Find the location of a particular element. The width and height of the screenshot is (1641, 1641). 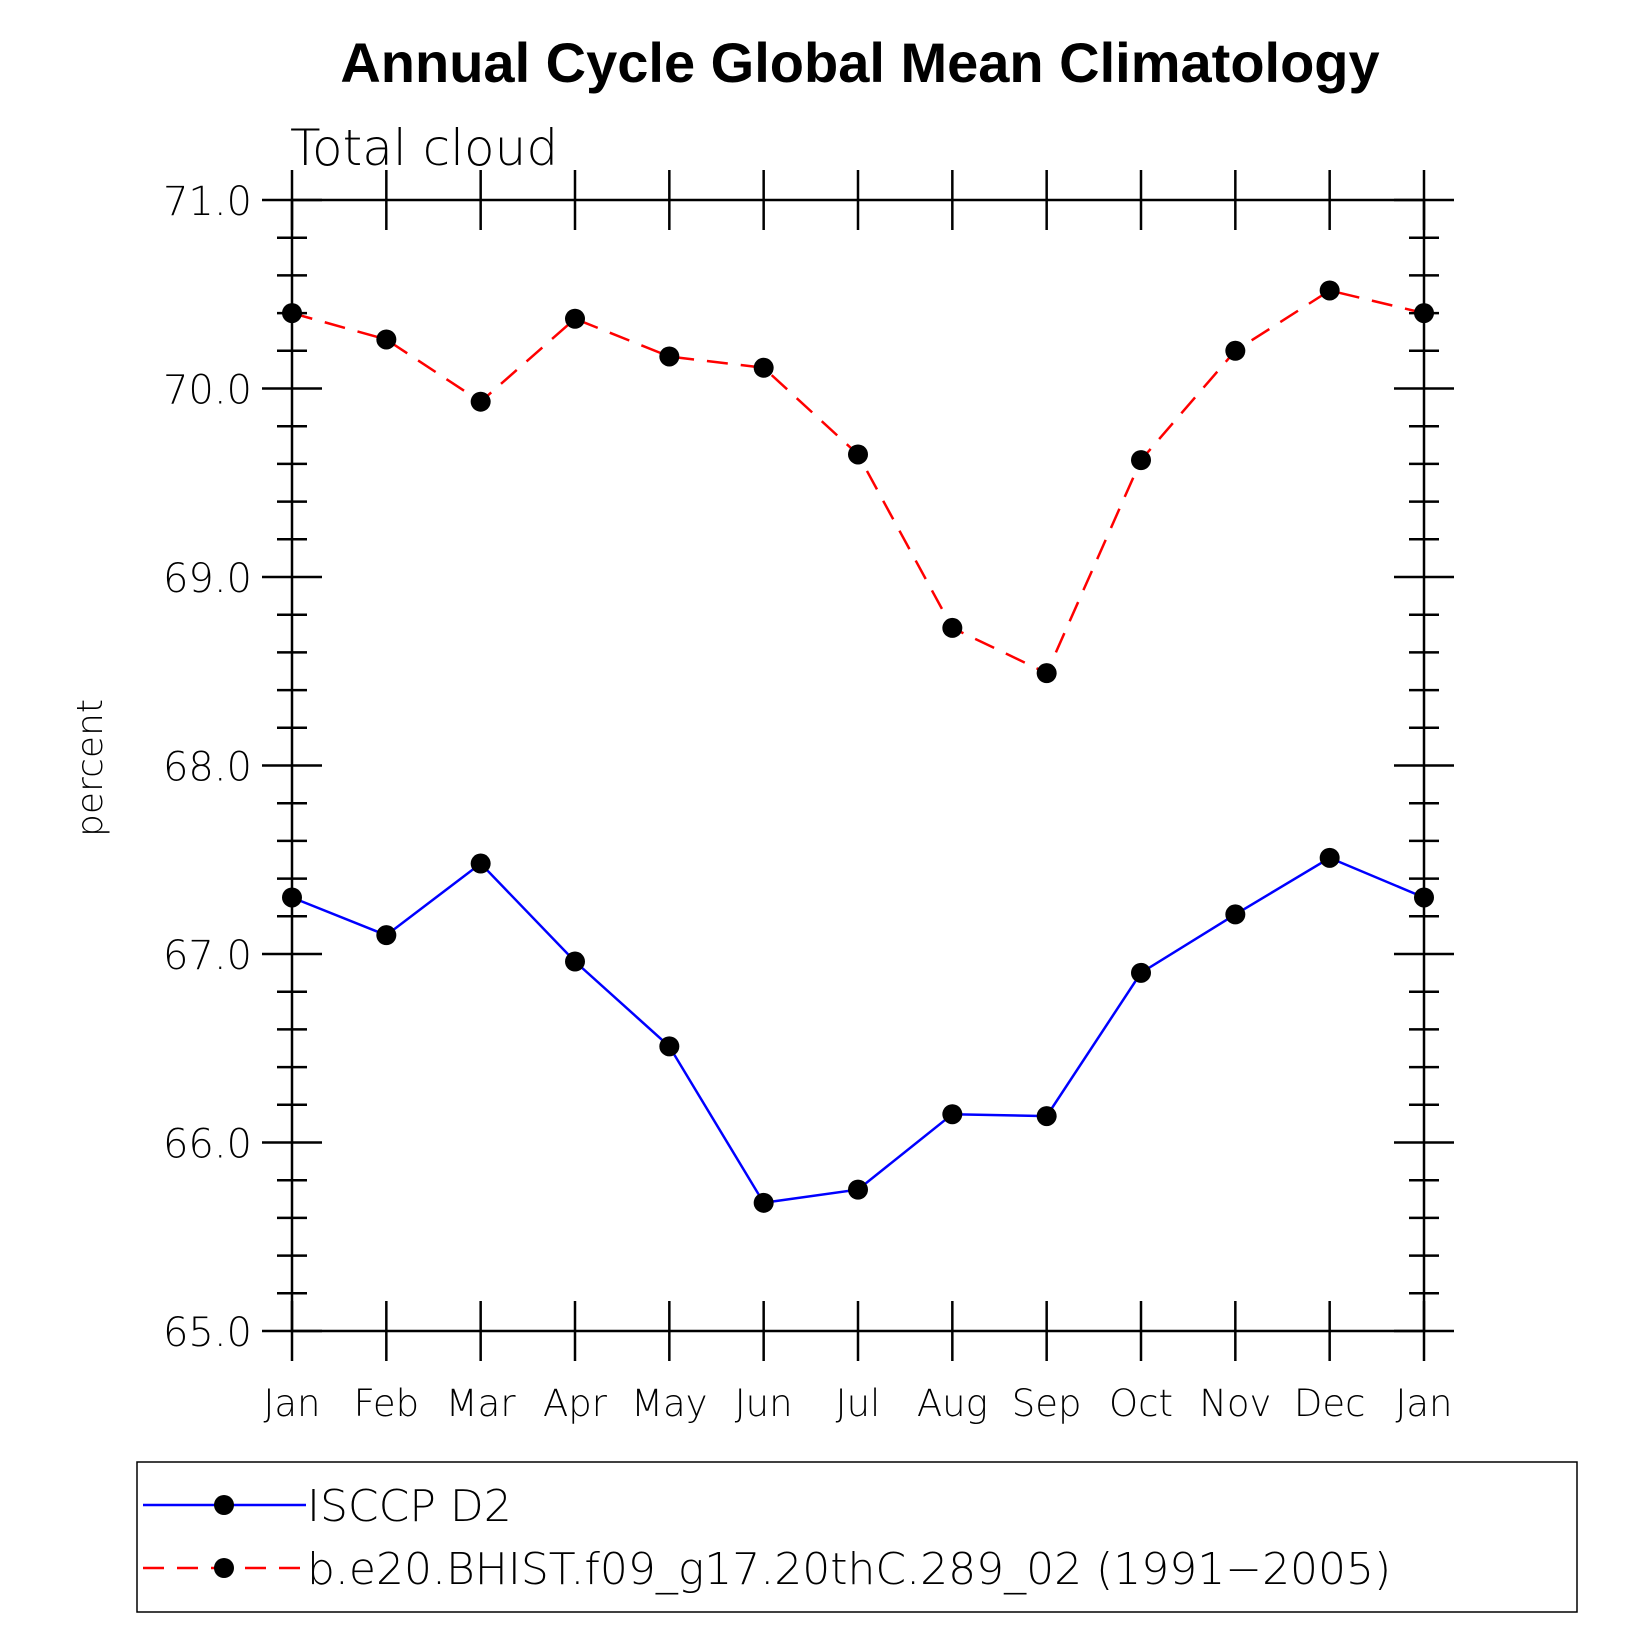

x-tick-label: Jun is located at coordinates (764, 1403).